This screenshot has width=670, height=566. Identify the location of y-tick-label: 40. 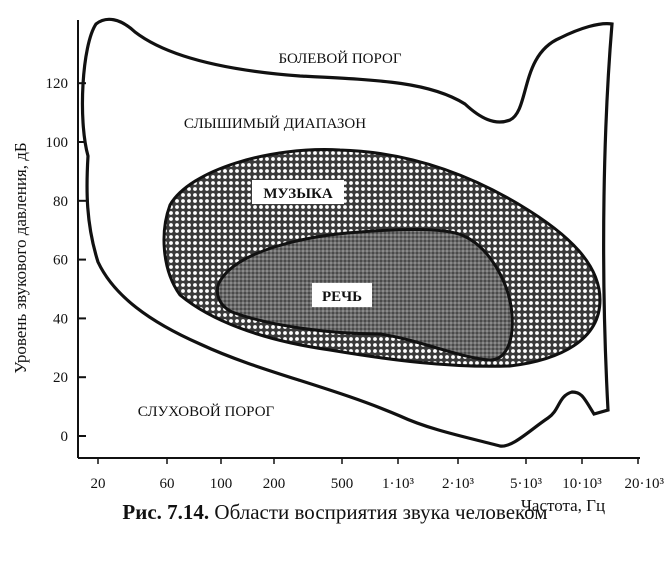
(60, 319).